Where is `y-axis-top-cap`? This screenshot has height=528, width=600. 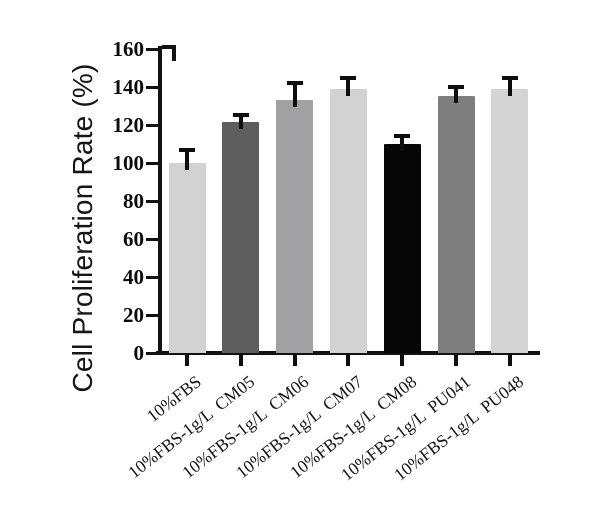 y-axis-top-cap is located at coordinates (169, 47).